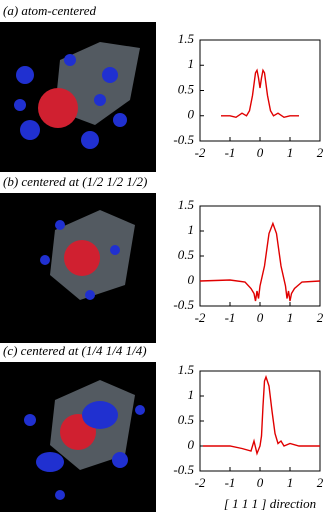  What do you see at coordinates (75, 350) in the screenshot?
I see `panel-title: (c) centered at (1/4 1/4 1/4)` at bounding box center [75, 350].